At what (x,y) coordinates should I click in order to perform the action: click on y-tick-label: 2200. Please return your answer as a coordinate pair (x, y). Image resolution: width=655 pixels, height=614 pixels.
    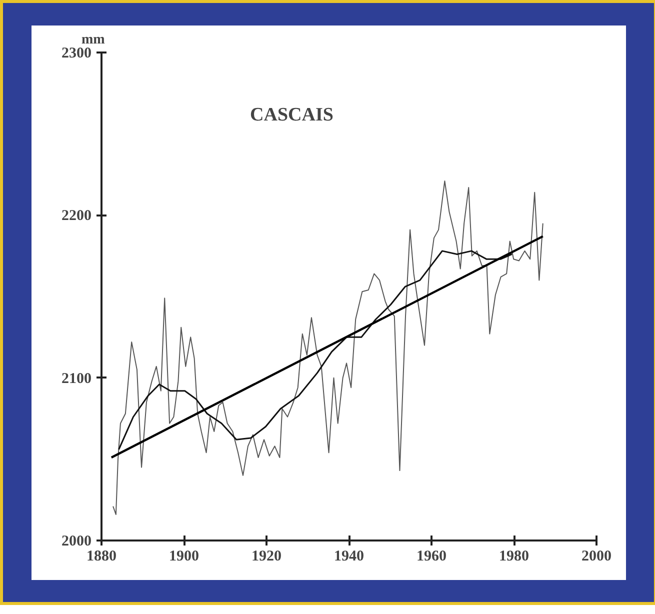
    Looking at the image, I should click on (77, 216).